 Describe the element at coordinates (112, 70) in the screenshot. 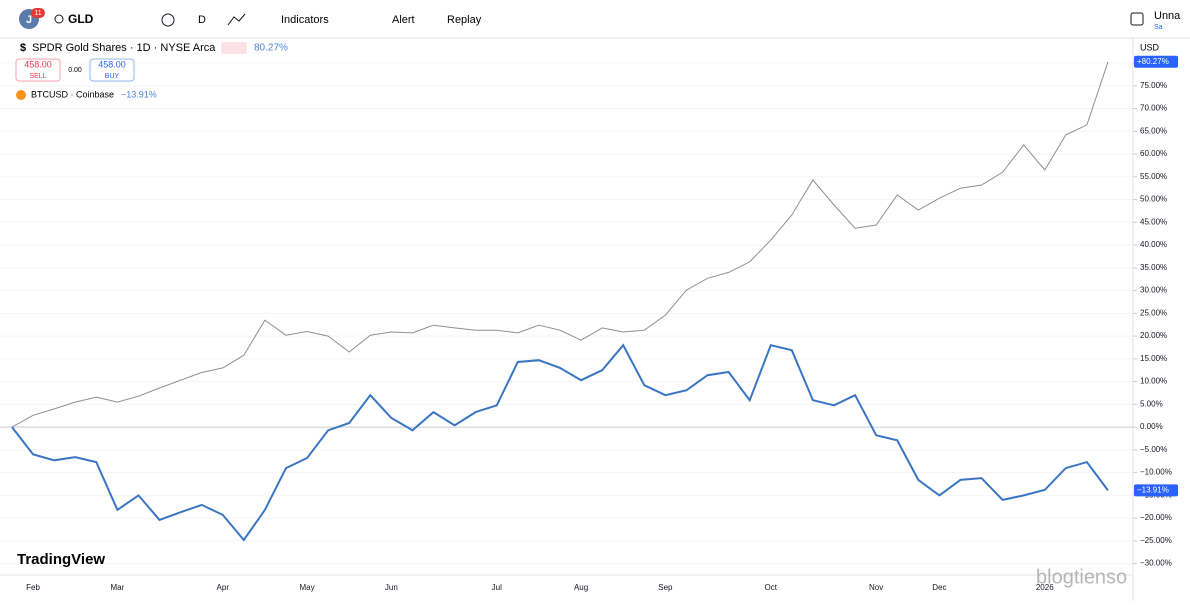

I see `buy-button` at that location.